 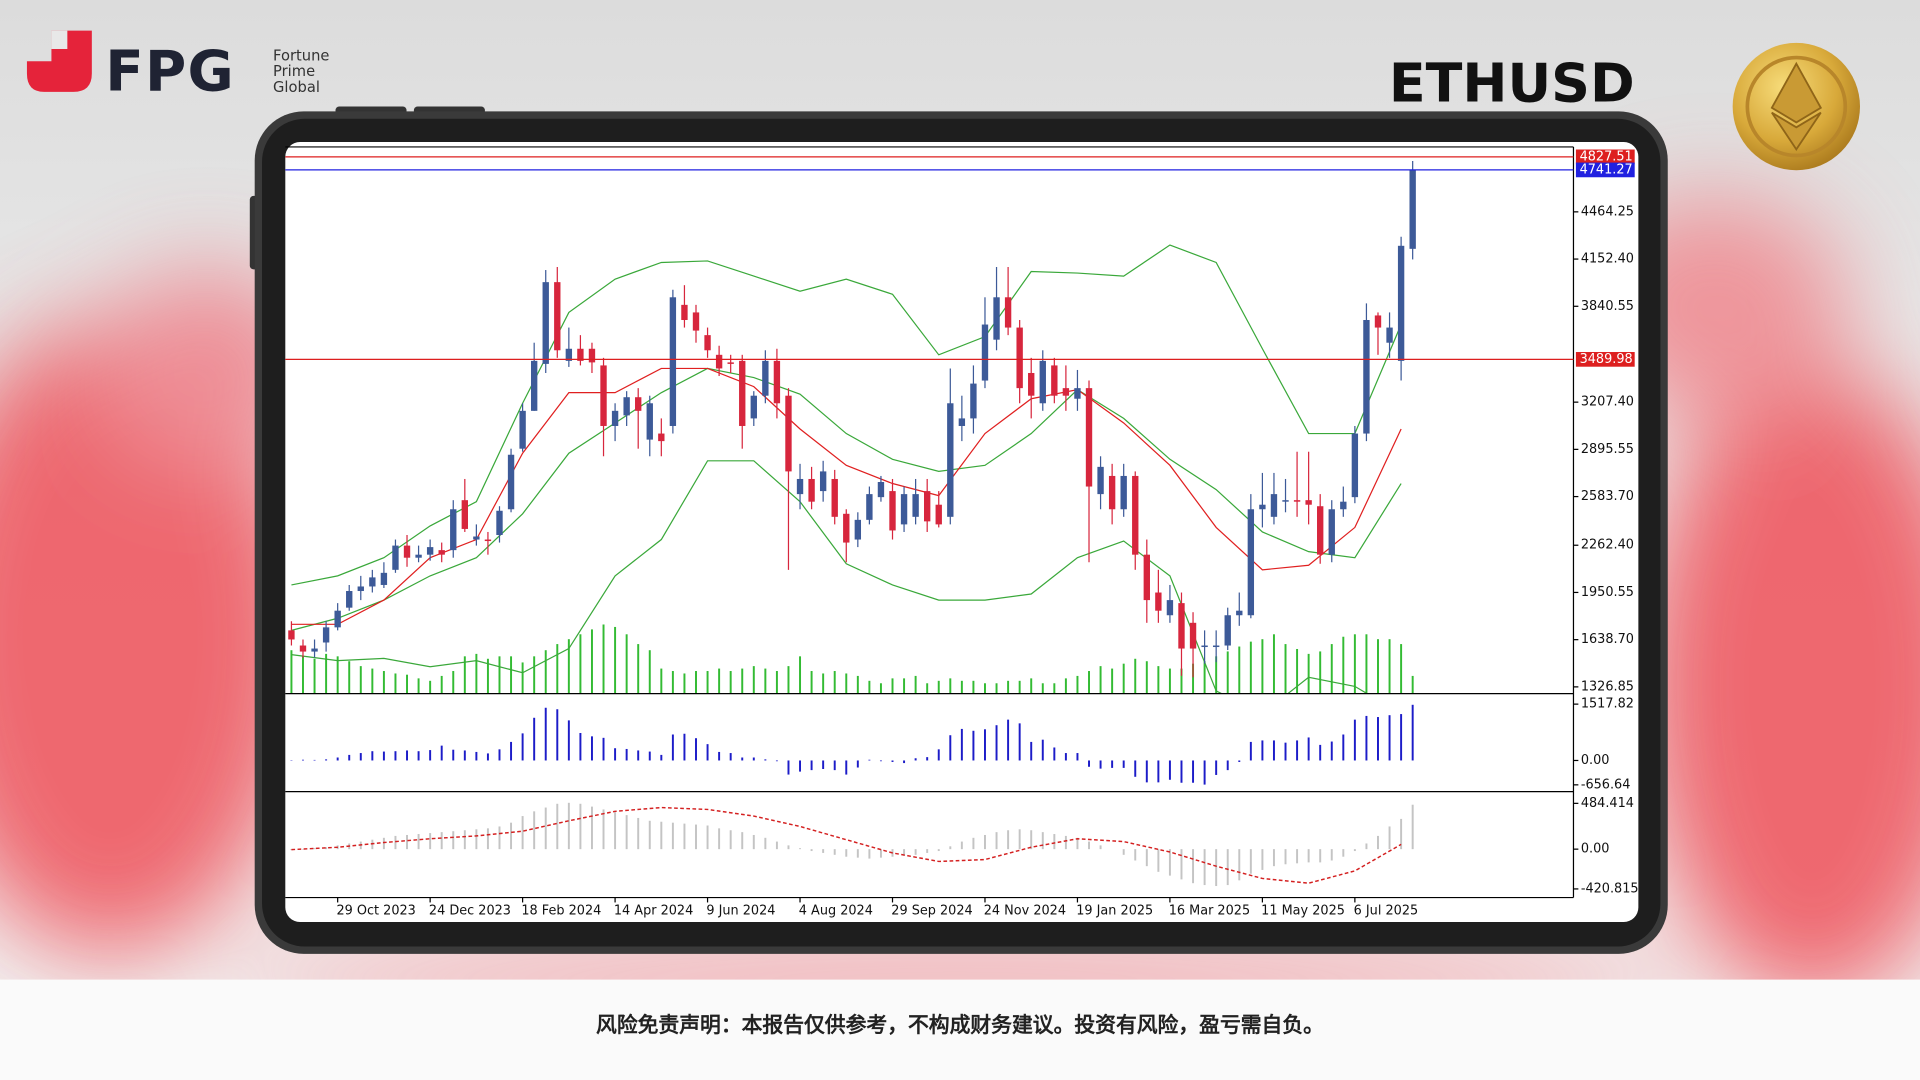 What do you see at coordinates (1607, 803) in the screenshot?
I see `y-tick-label: 484.414` at bounding box center [1607, 803].